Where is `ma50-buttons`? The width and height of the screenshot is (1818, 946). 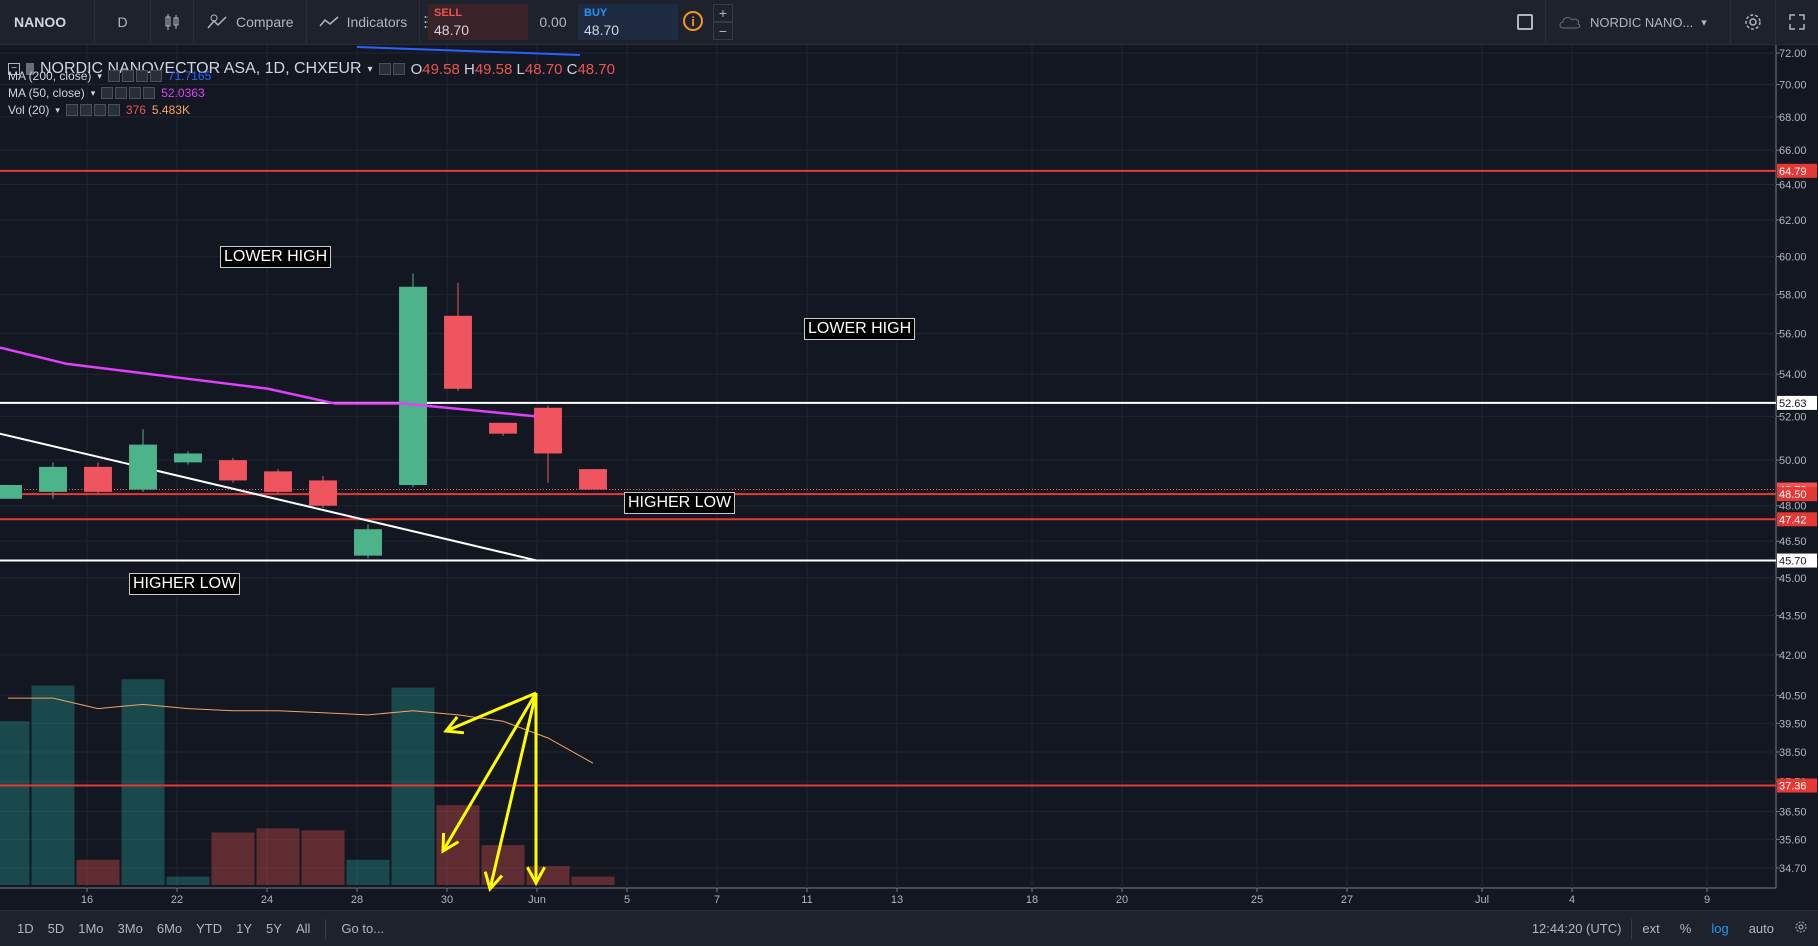
ma50-buttons is located at coordinates (128, 93).